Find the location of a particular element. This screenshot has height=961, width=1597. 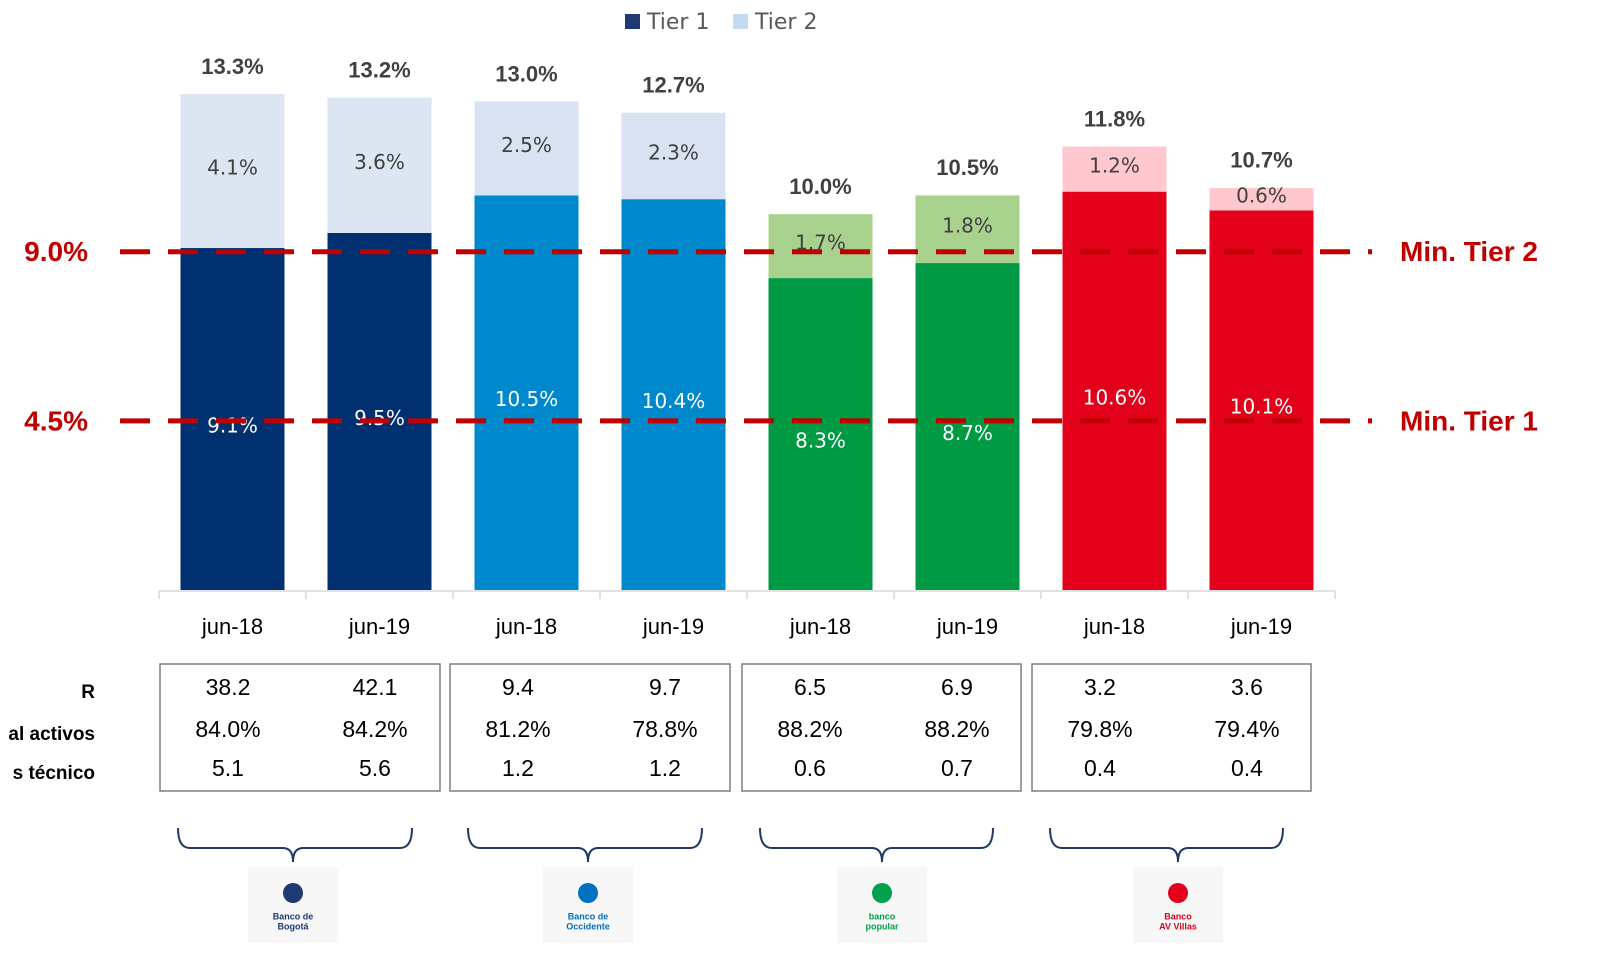

row-label: s técnico is located at coordinates (54, 773).